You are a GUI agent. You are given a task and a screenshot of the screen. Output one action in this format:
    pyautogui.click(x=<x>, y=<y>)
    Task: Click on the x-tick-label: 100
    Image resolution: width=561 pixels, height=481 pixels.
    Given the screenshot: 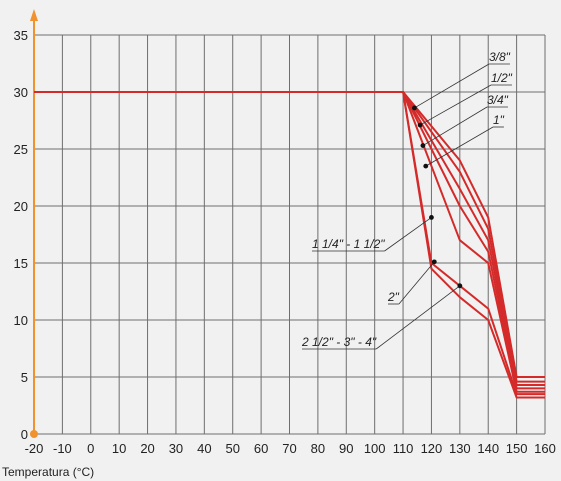 What is the action you would take?
    pyautogui.click(x=375, y=448)
    